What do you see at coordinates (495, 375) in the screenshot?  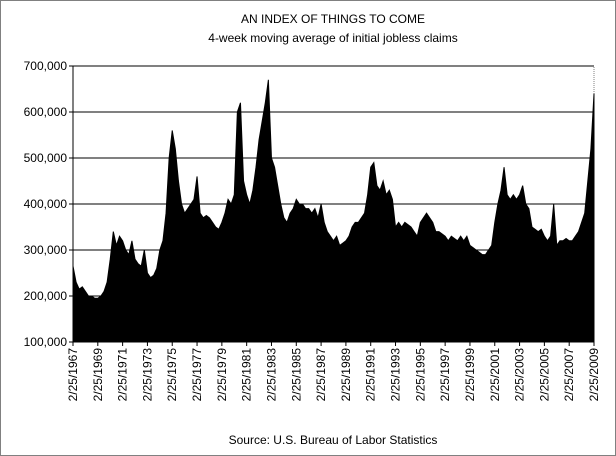 I see `x-tick-label: 2/25/2001` at bounding box center [495, 375].